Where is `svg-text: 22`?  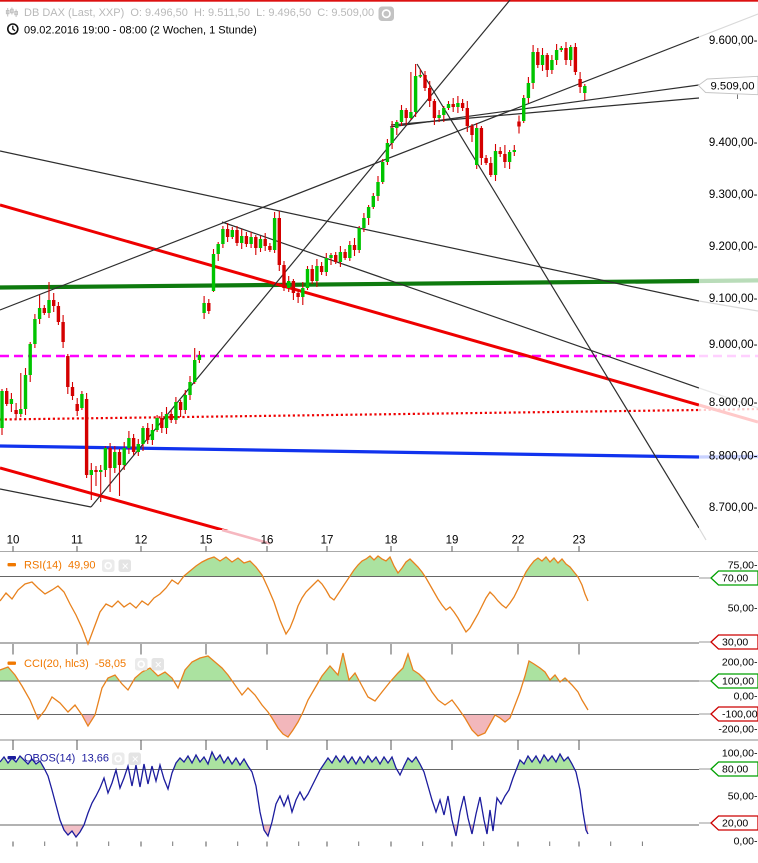 svg-text: 22 is located at coordinates (518, 541).